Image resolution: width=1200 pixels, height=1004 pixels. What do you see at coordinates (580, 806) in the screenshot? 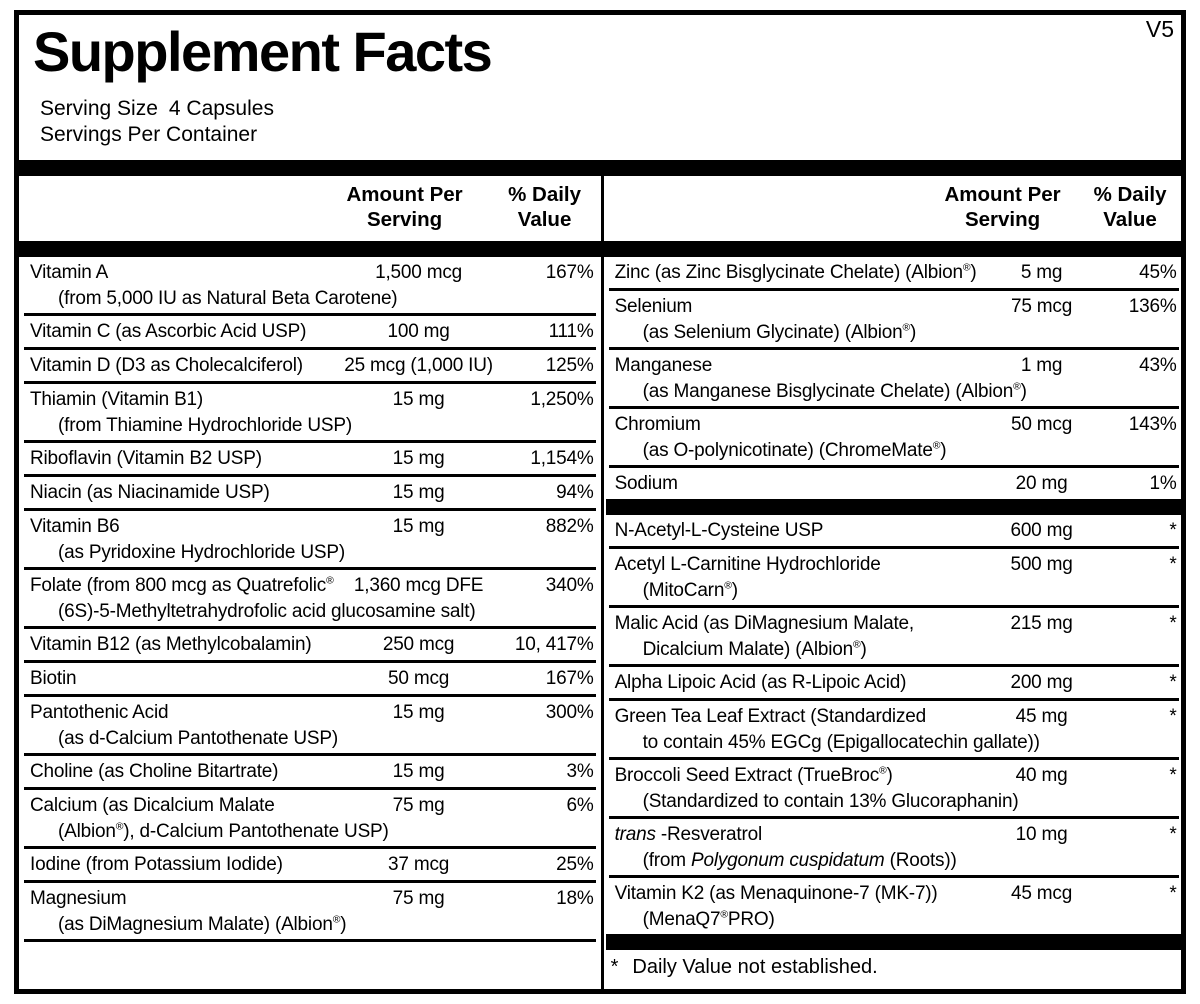
I see `ingredient-daily-value: 6%` at bounding box center [580, 806].